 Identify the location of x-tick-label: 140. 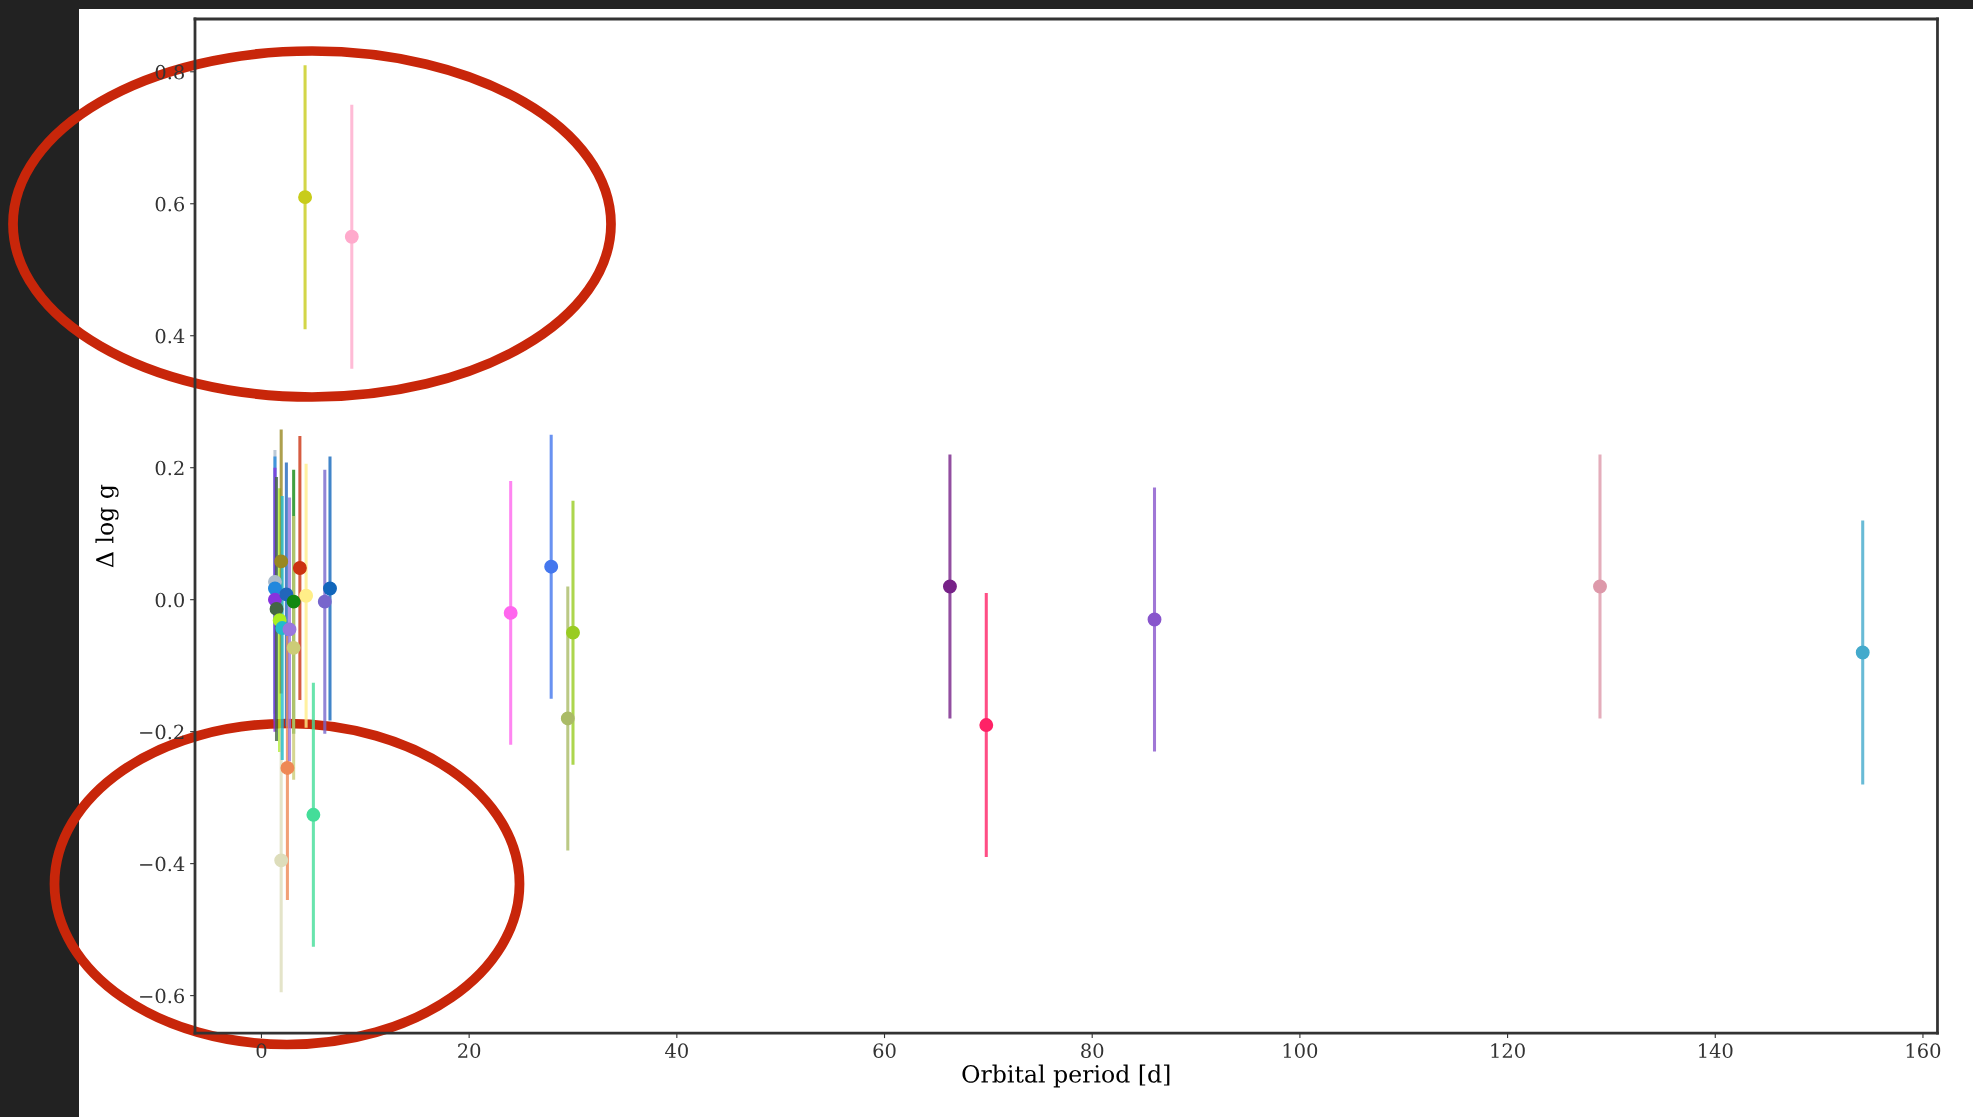
(1716, 1050).